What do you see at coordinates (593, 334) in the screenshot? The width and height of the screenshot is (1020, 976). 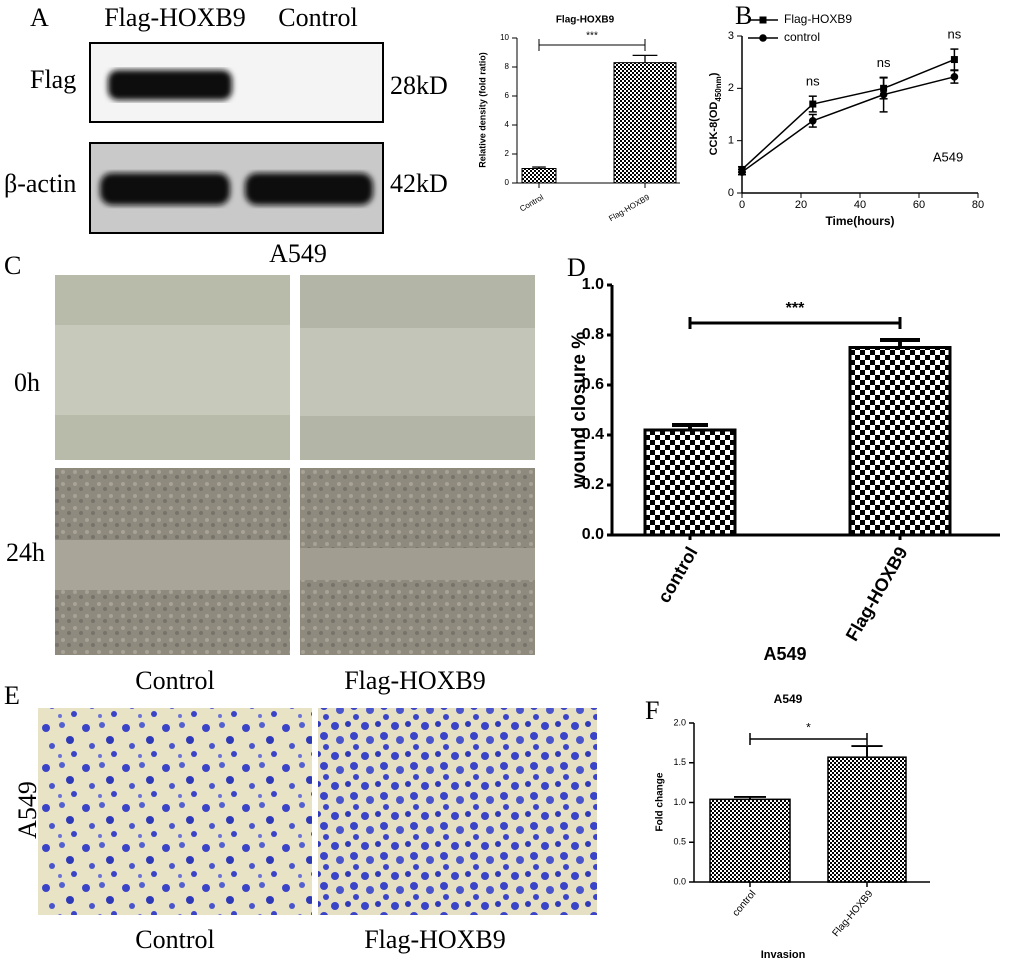 I see `y-tick-label: 0.8` at bounding box center [593, 334].